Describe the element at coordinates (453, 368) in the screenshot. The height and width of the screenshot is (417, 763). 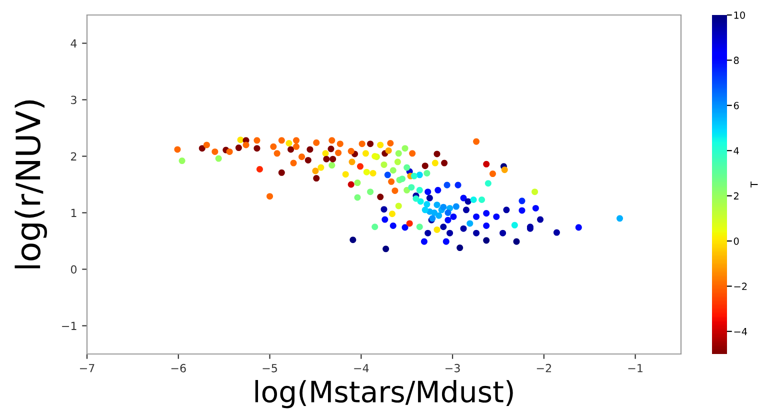
I see `x-tick-label: −3` at that location.